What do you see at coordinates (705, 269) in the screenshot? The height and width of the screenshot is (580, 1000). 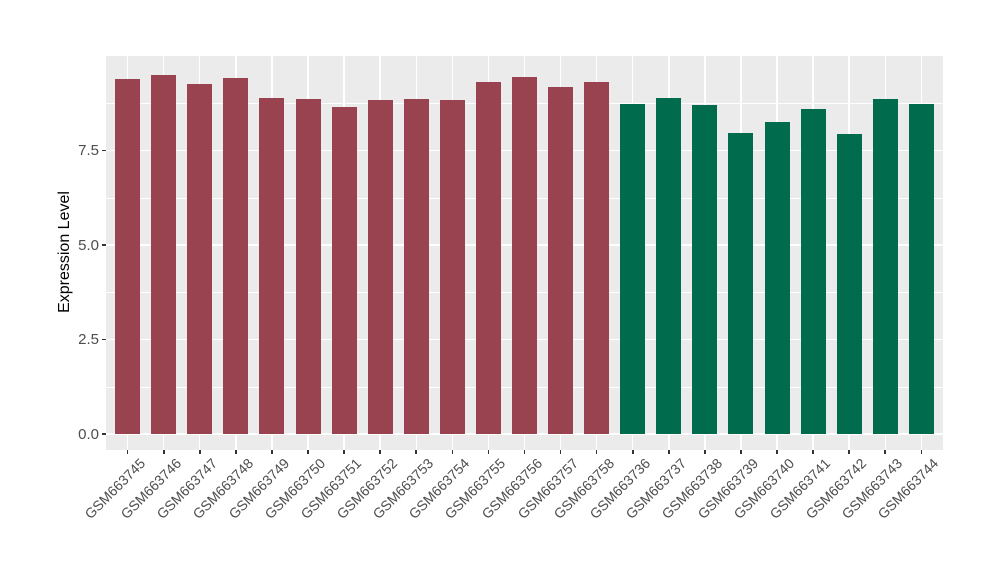 I see `bar-GSM663738` at bounding box center [705, 269].